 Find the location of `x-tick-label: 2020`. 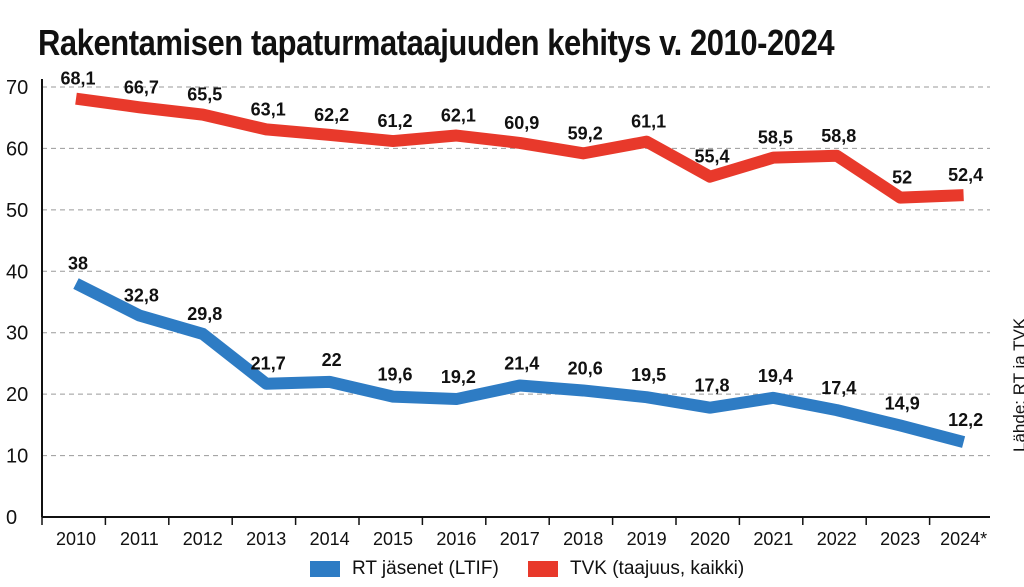

x-tick-label: 2020 is located at coordinates (710, 539).